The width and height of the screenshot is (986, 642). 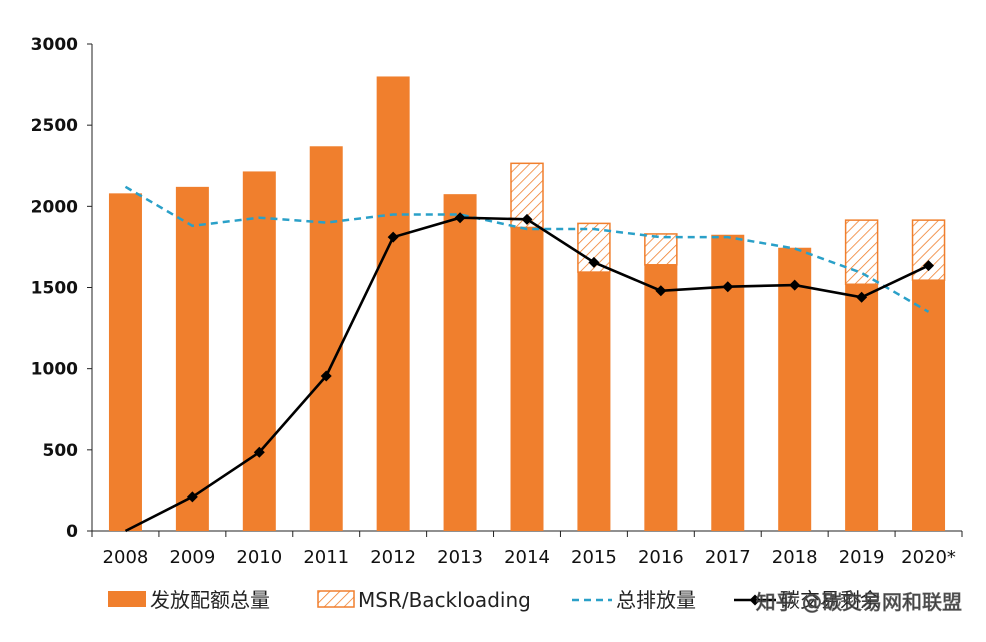 What do you see at coordinates (862, 557) in the screenshot?
I see `x-tick-label: 2019` at bounding box center [862, 557].